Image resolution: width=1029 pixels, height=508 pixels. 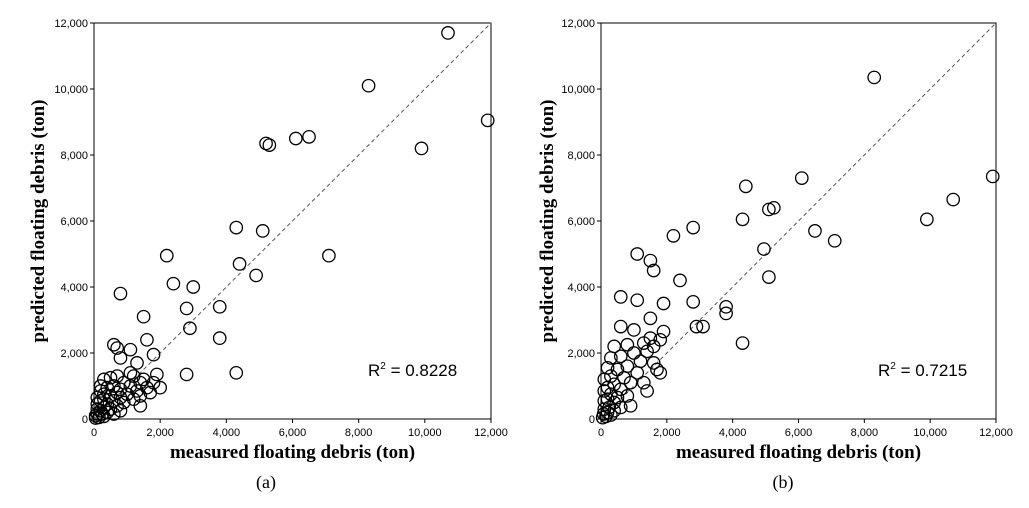 What do you see at coordinates (491, 433) in the screenshot?
I see `x-tick-label: 12,000` at bounding box center [491, 433].